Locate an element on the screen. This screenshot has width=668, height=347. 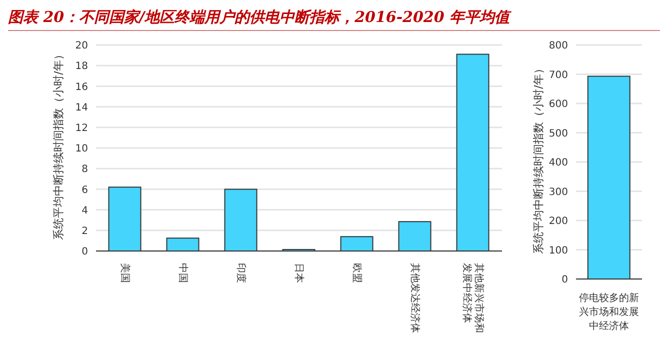
x-tick-label: 欧盟 is located at coordinates (357, 273).